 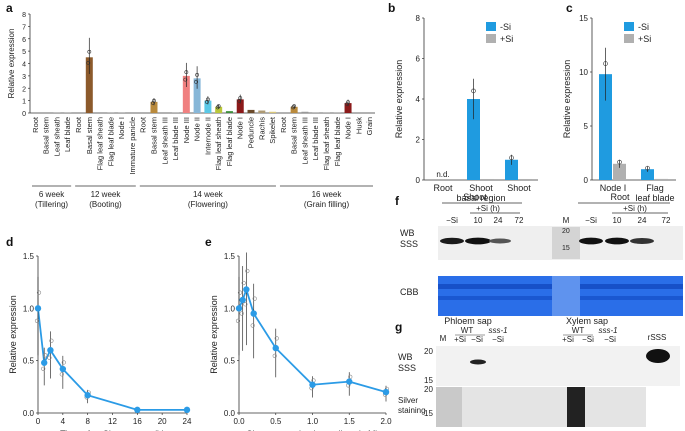 What do you see at coordinates (207, 136) in the screenshot?
I see `a-category-label: Internode II` at bounding box center [207, 136].